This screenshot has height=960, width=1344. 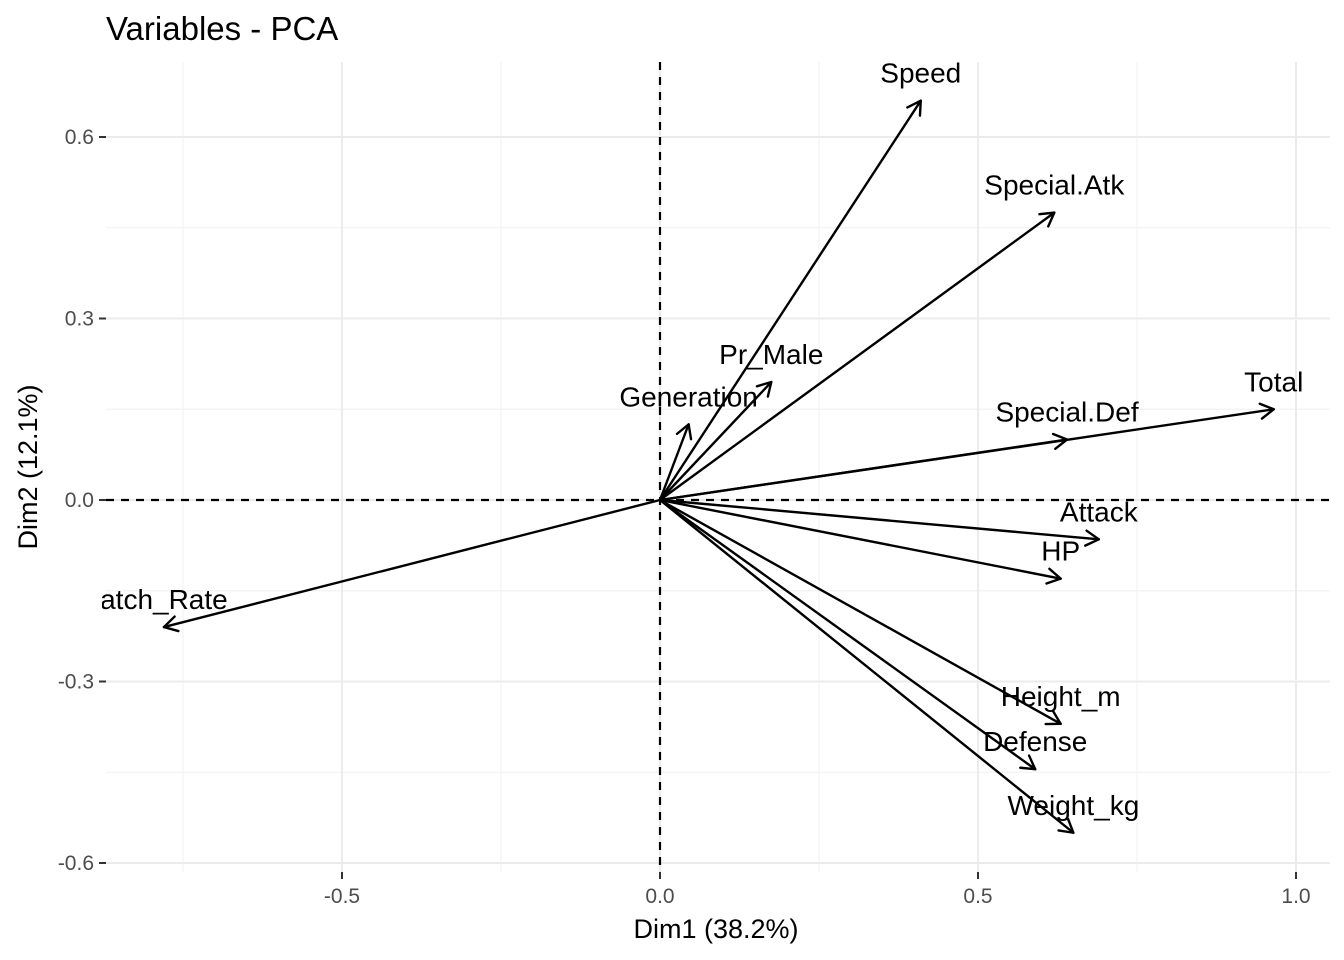 What do you see at coordinates (1092, 538) in the screenshot?
I see `arrowhead-attack` at bounding box center [1092, 538].